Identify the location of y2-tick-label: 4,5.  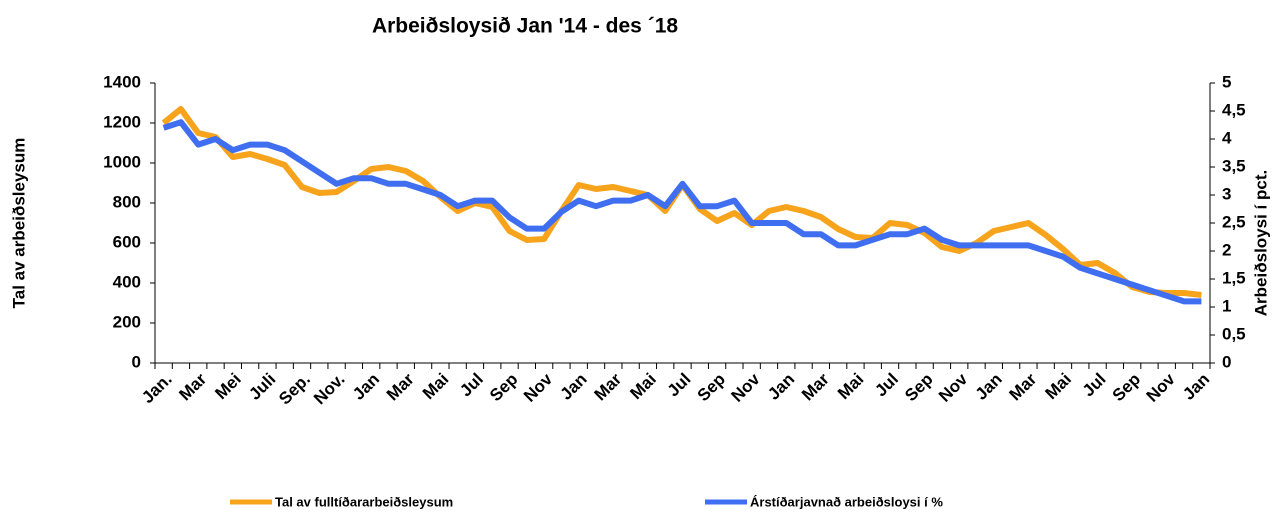
(1234, 109).